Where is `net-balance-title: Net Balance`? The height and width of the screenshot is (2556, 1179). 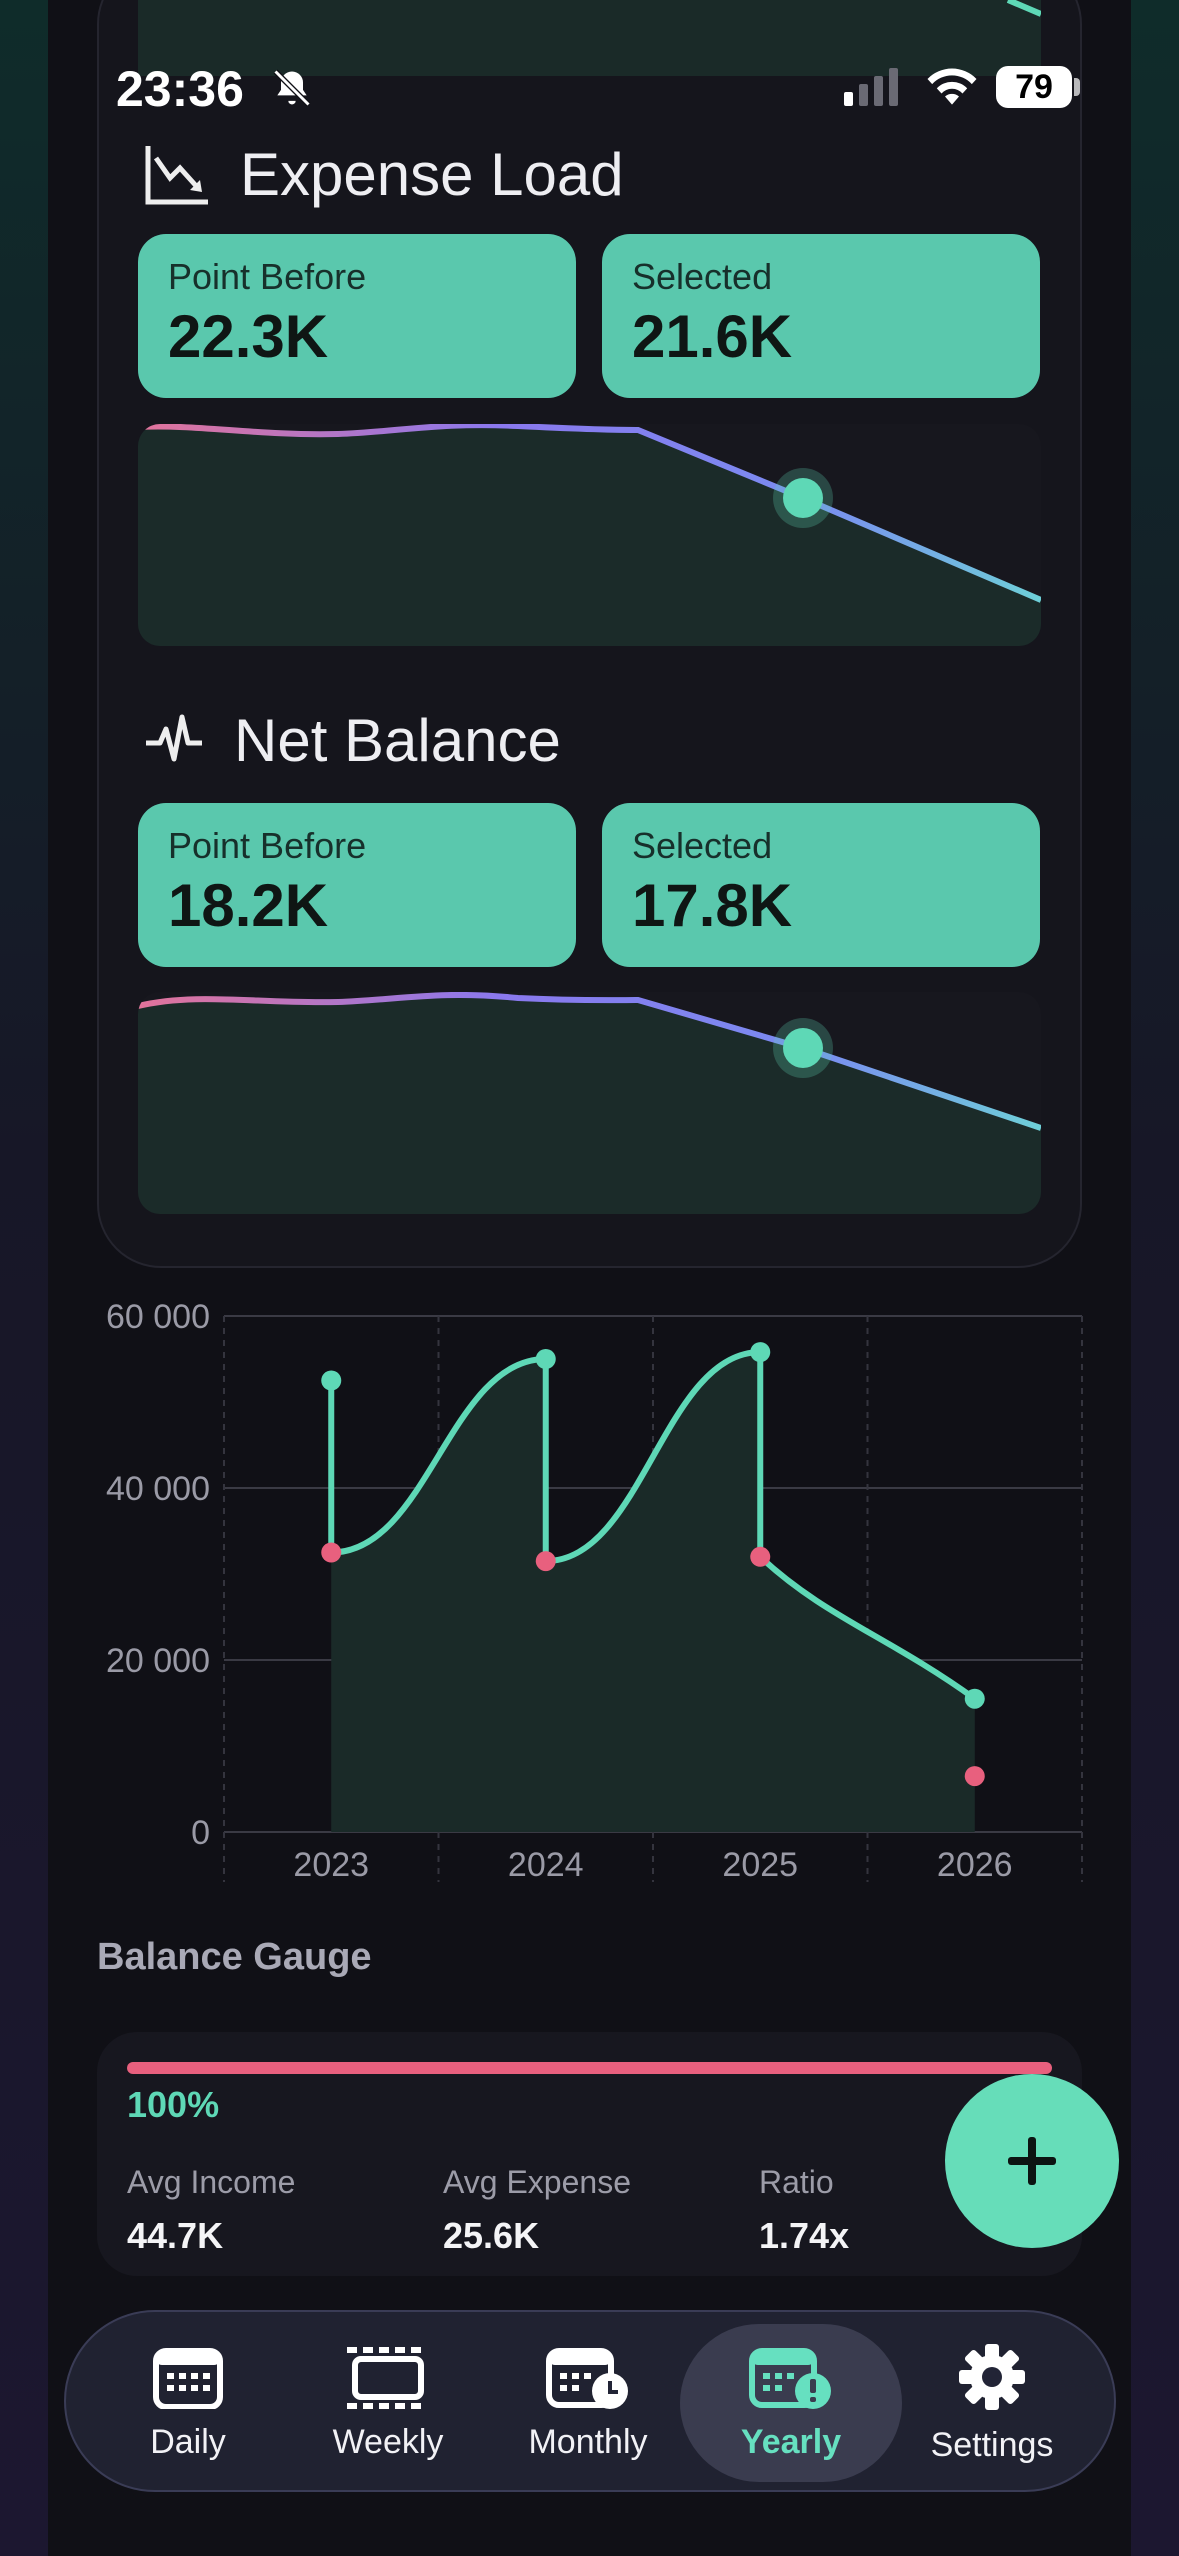 net-balance-title: Net Balance is located at coordinates (352, 740).